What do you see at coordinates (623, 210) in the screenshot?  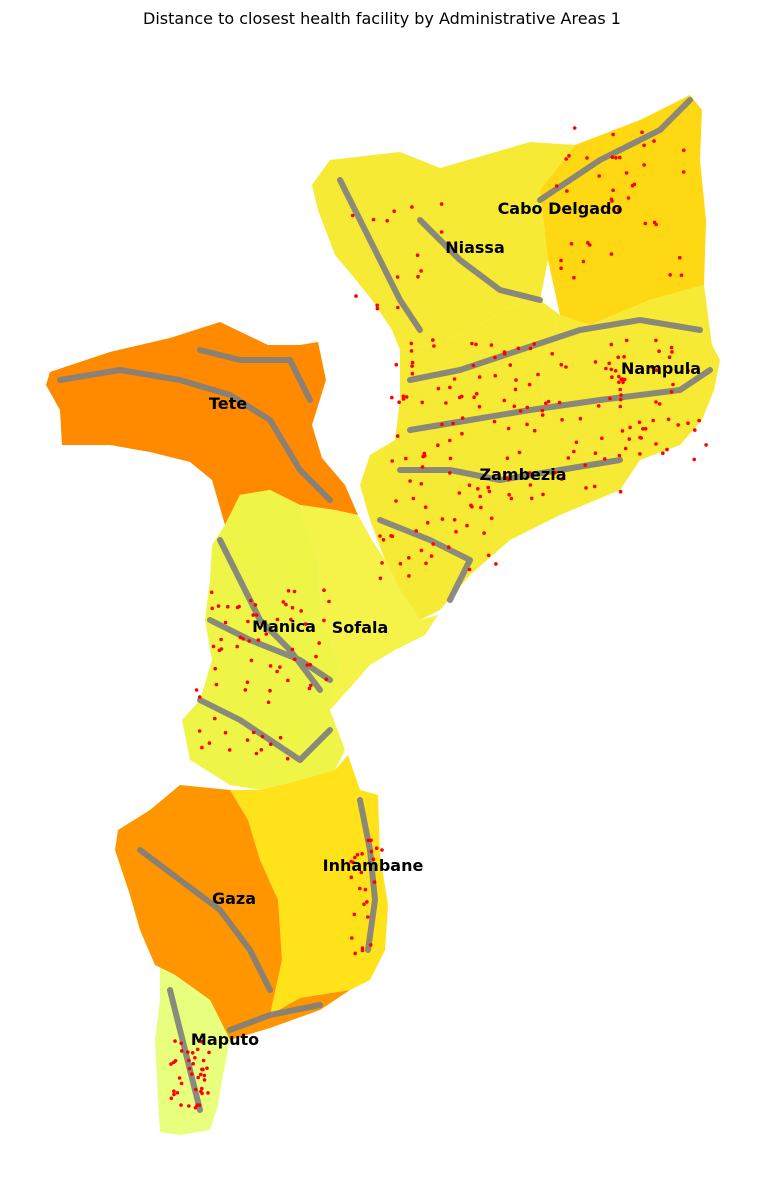 I see `region-cabo-delgado` at bounding box center [623, 210].